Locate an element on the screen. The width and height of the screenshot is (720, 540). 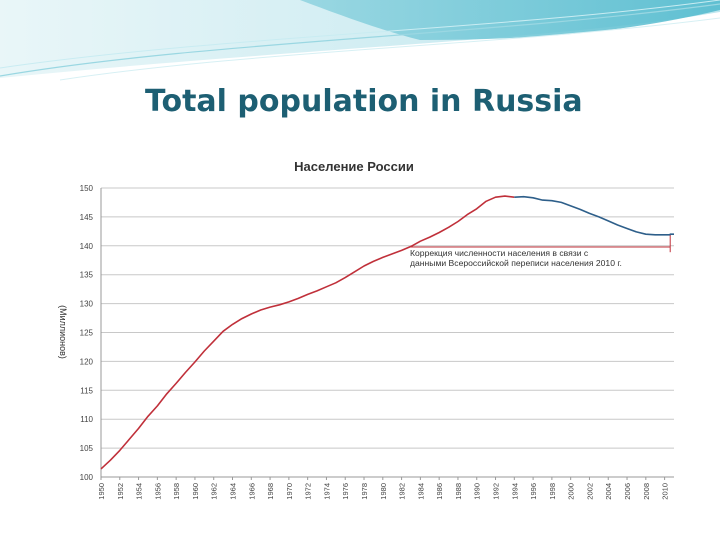
x-tick-label: 1976 is located at coordinates (345, 491).